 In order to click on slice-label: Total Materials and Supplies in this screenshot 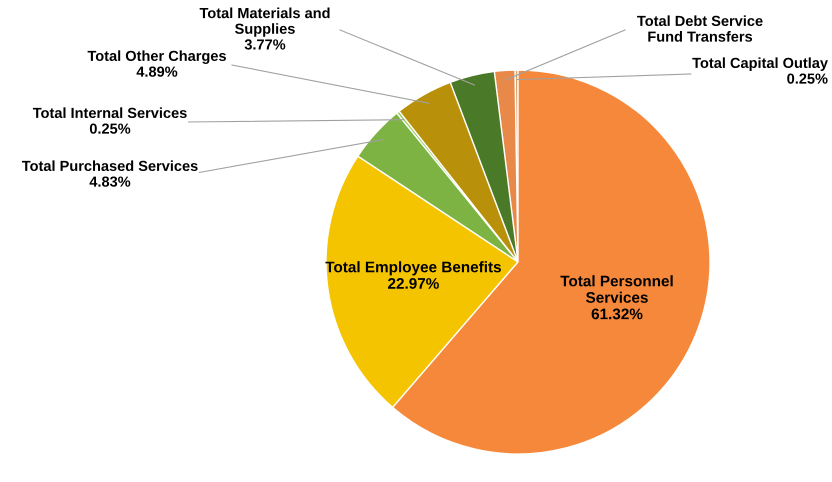, I will do `click(265, 22)`.